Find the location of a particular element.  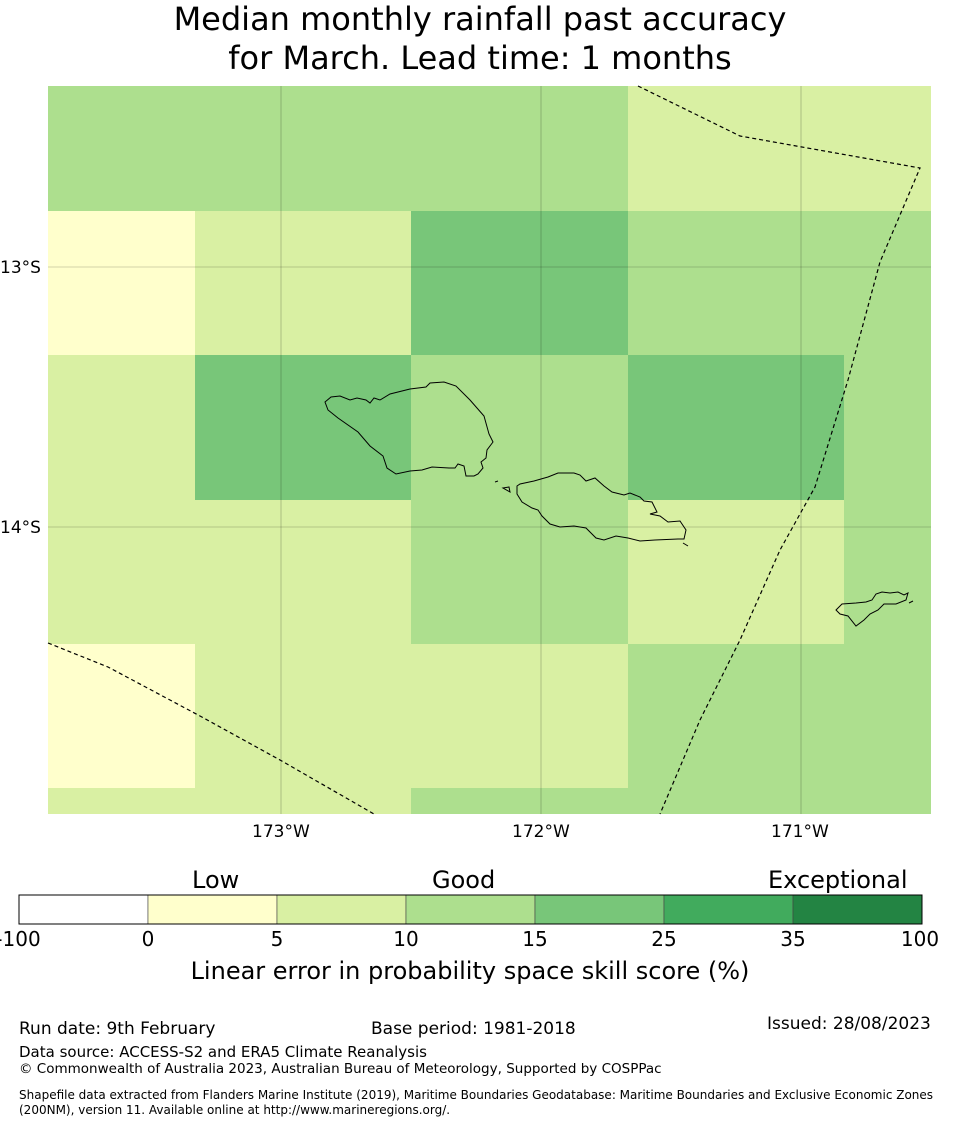

lon-label-171w: 171°W is located at coordinates (800, 832).